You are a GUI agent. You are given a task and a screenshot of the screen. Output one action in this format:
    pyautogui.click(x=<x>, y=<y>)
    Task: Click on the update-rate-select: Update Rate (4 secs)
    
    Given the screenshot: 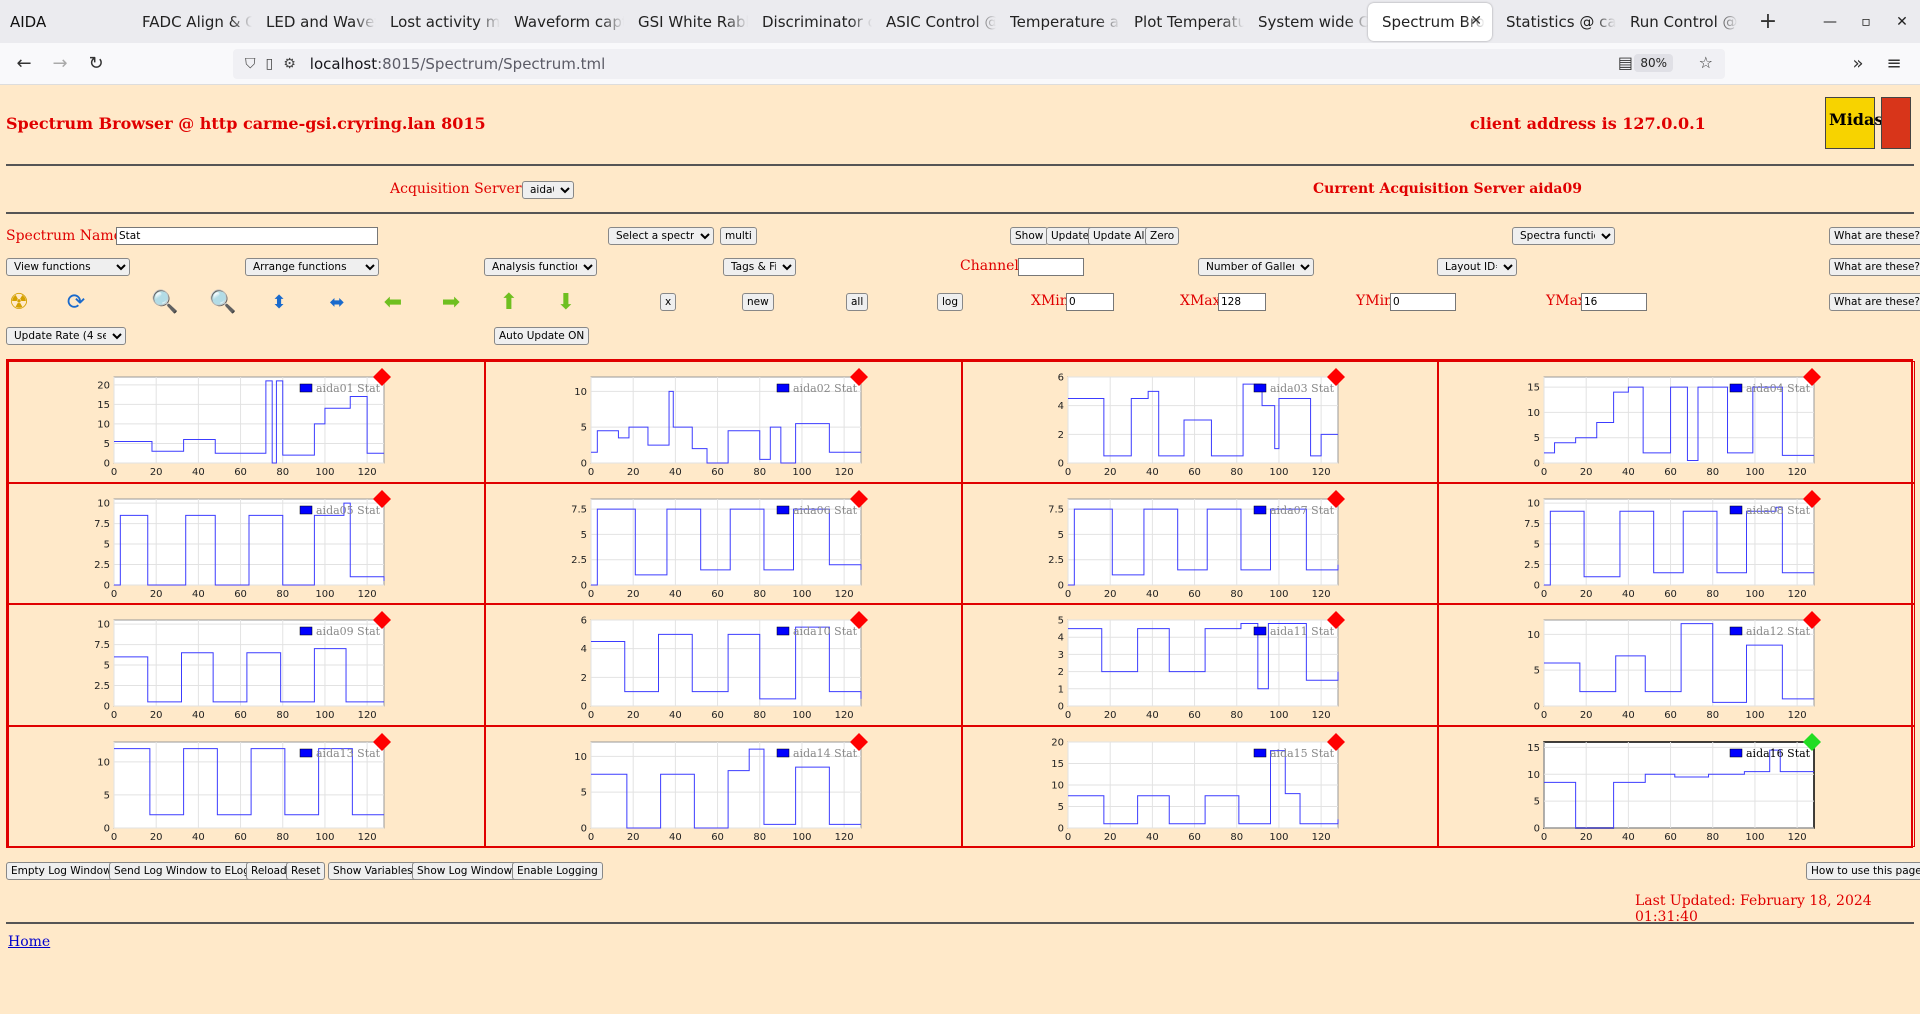 What is the action you would take?
    pyautogui.click(x=66, y=336)
    